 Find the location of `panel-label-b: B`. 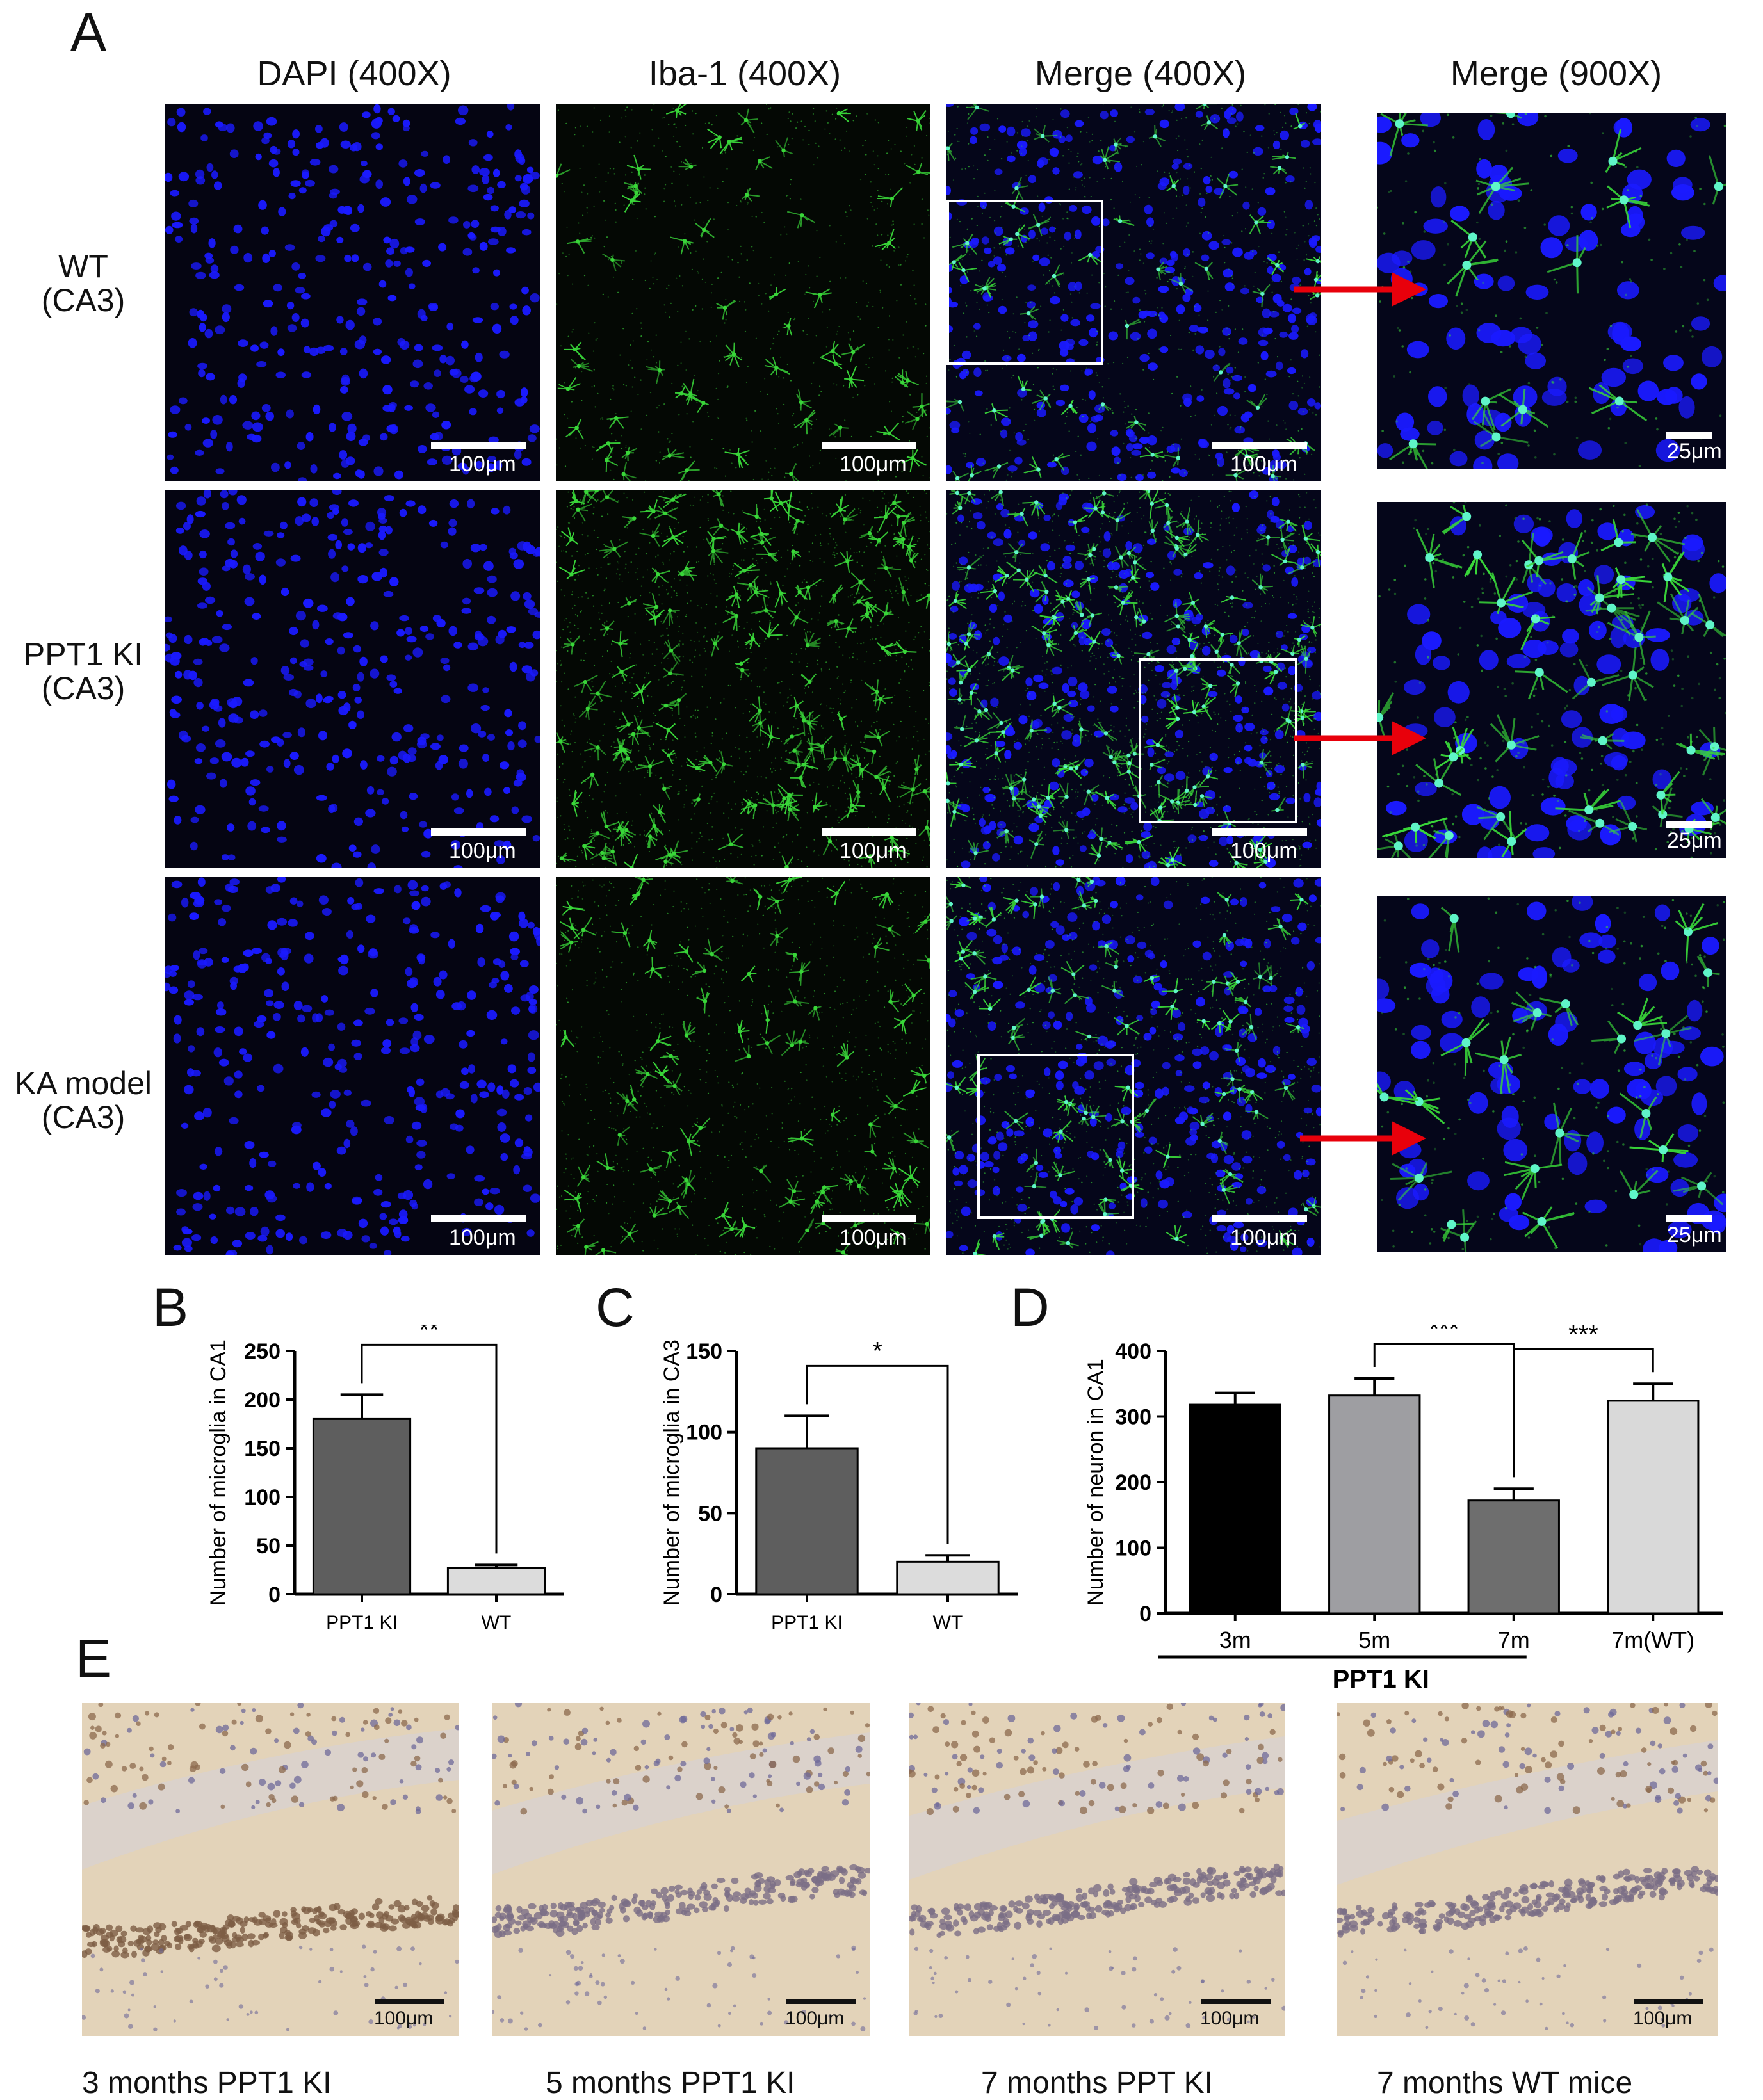

panel-label-b: B is located at coordinates (170, 1307).